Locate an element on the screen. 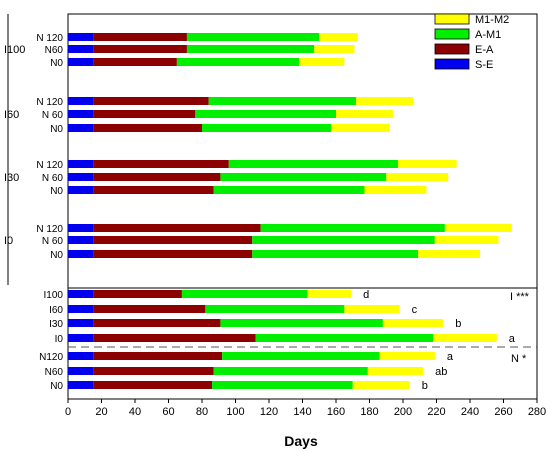 The width and height of the screenshot is (550, 451). bar-i30-1-seg-m1-m2 is located at coordinates (417, 177).